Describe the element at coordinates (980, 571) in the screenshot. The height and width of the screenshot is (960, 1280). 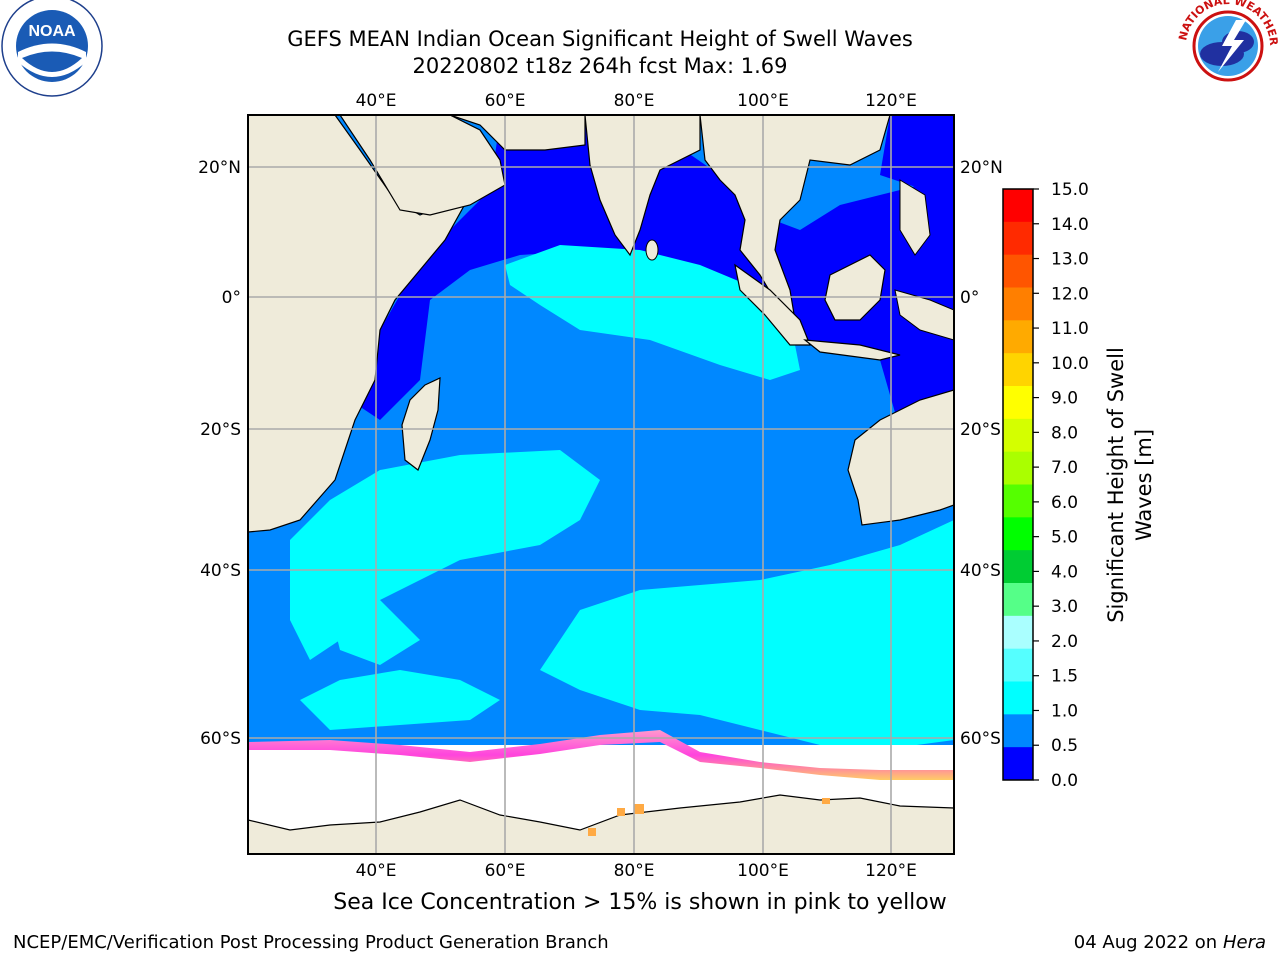
I see `lat-label-right: 40°S` at that location.